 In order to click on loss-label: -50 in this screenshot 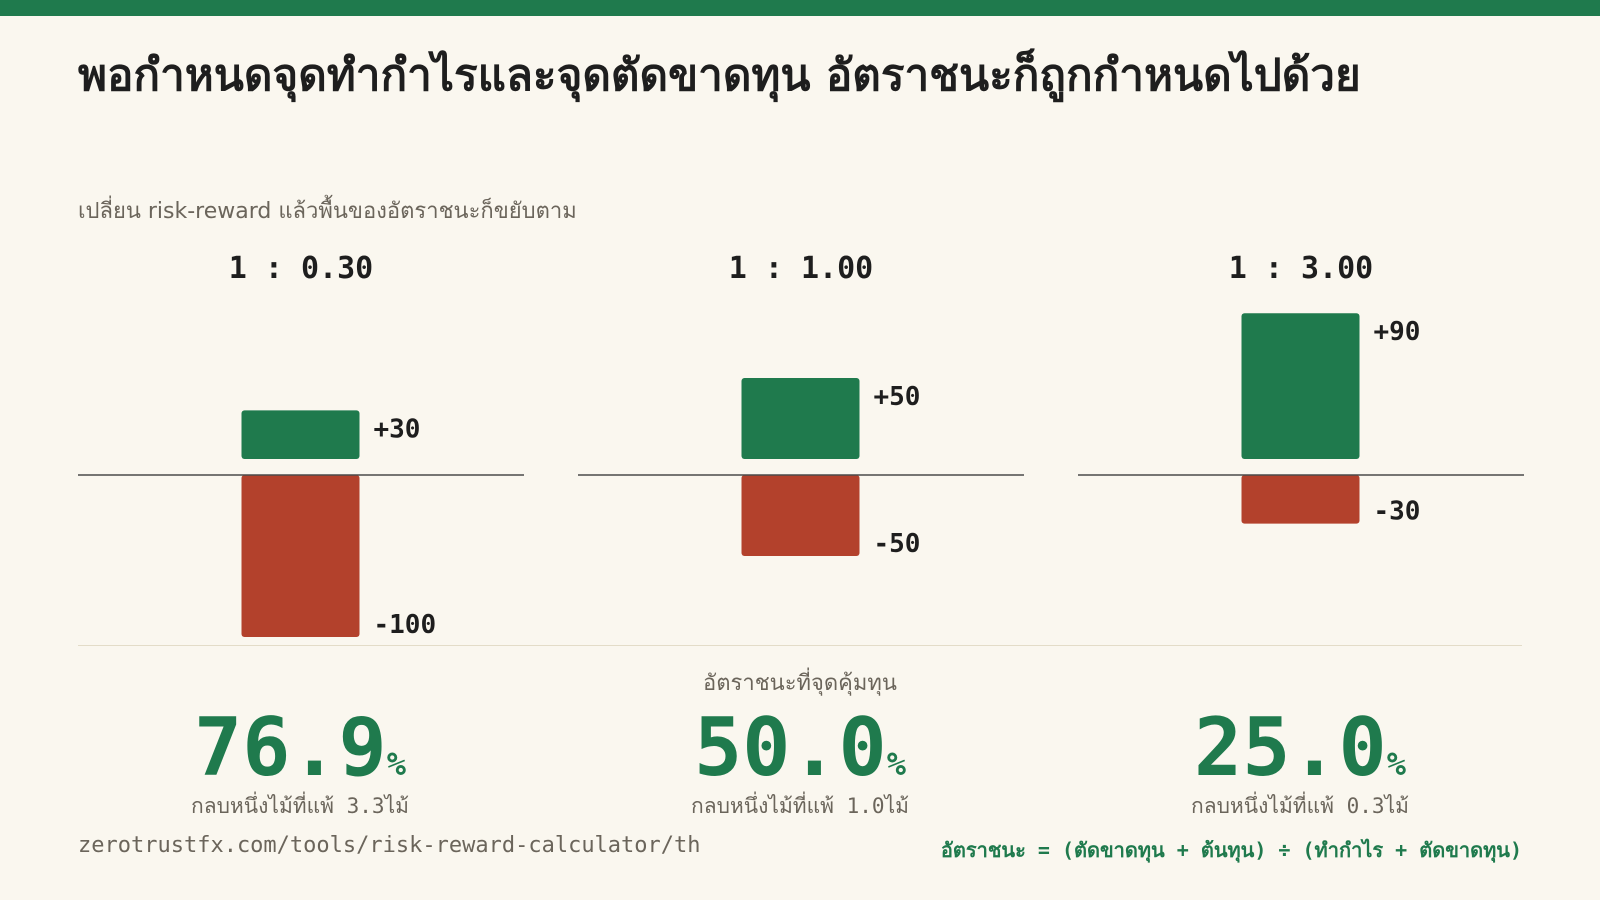, I will do `click(897, 544)`.